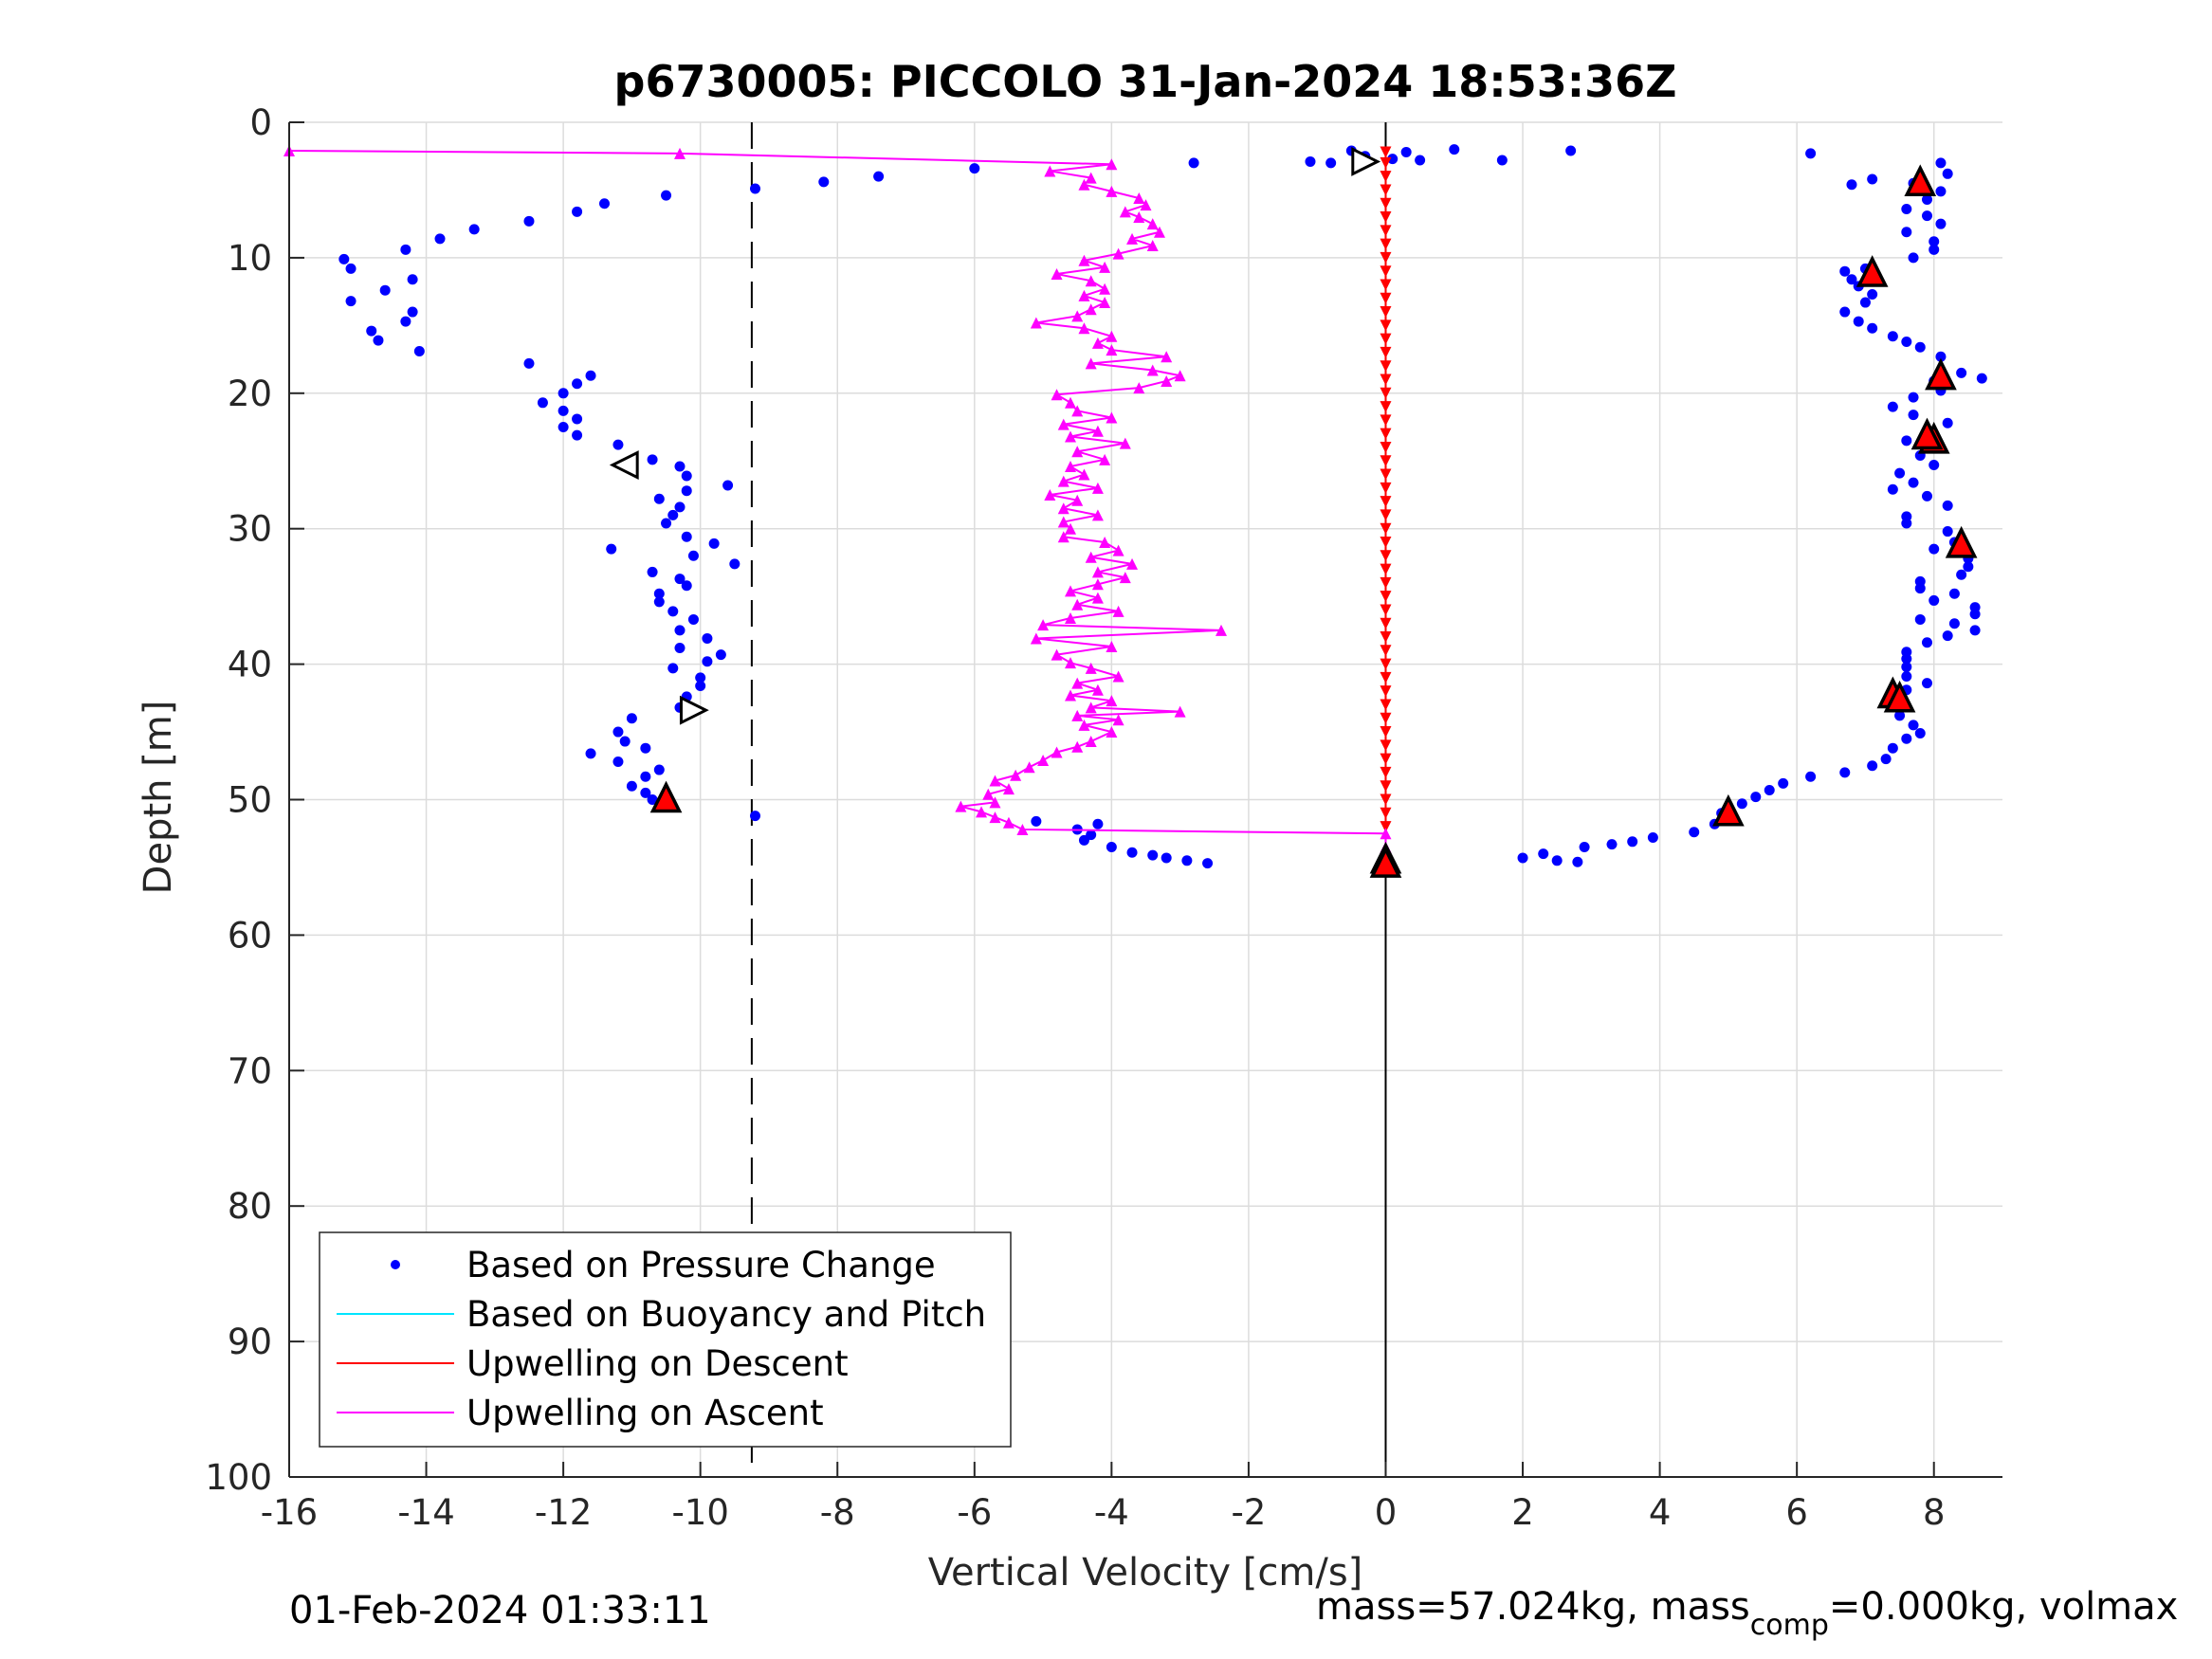 The height and width of the screenshot is (1659, 2212). I want to click on mass-rest: =0.000kg, volmax, so click(2003, 1607).